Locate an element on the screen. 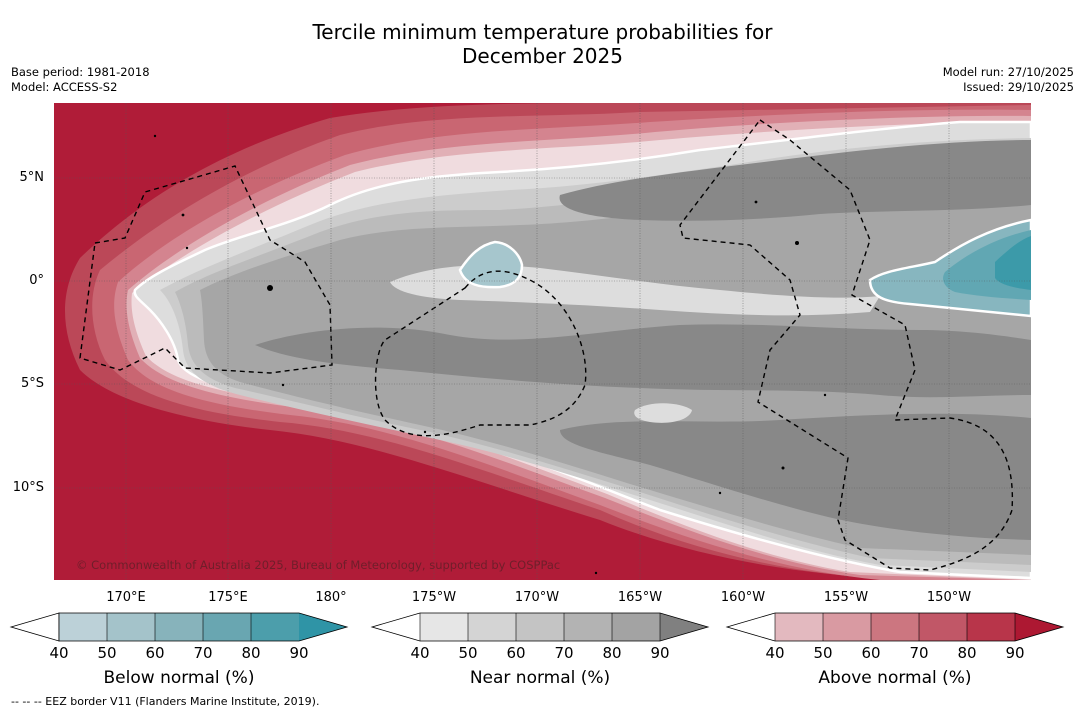 The image size is (1085, 713). model-name: Model: ACCESS-S2 is located at coordinates (64, 87).